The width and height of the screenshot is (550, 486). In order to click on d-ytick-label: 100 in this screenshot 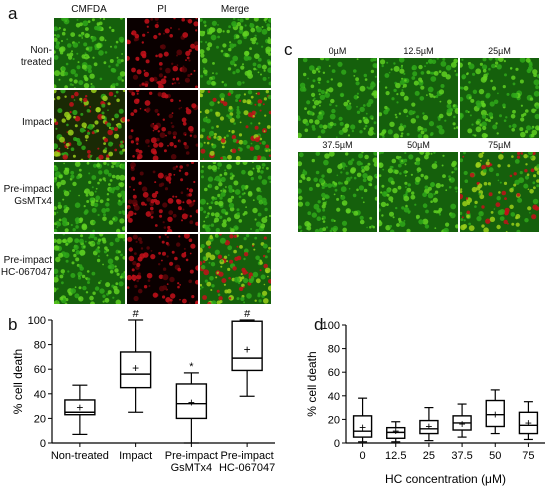, I will do `click(331, 326)`.